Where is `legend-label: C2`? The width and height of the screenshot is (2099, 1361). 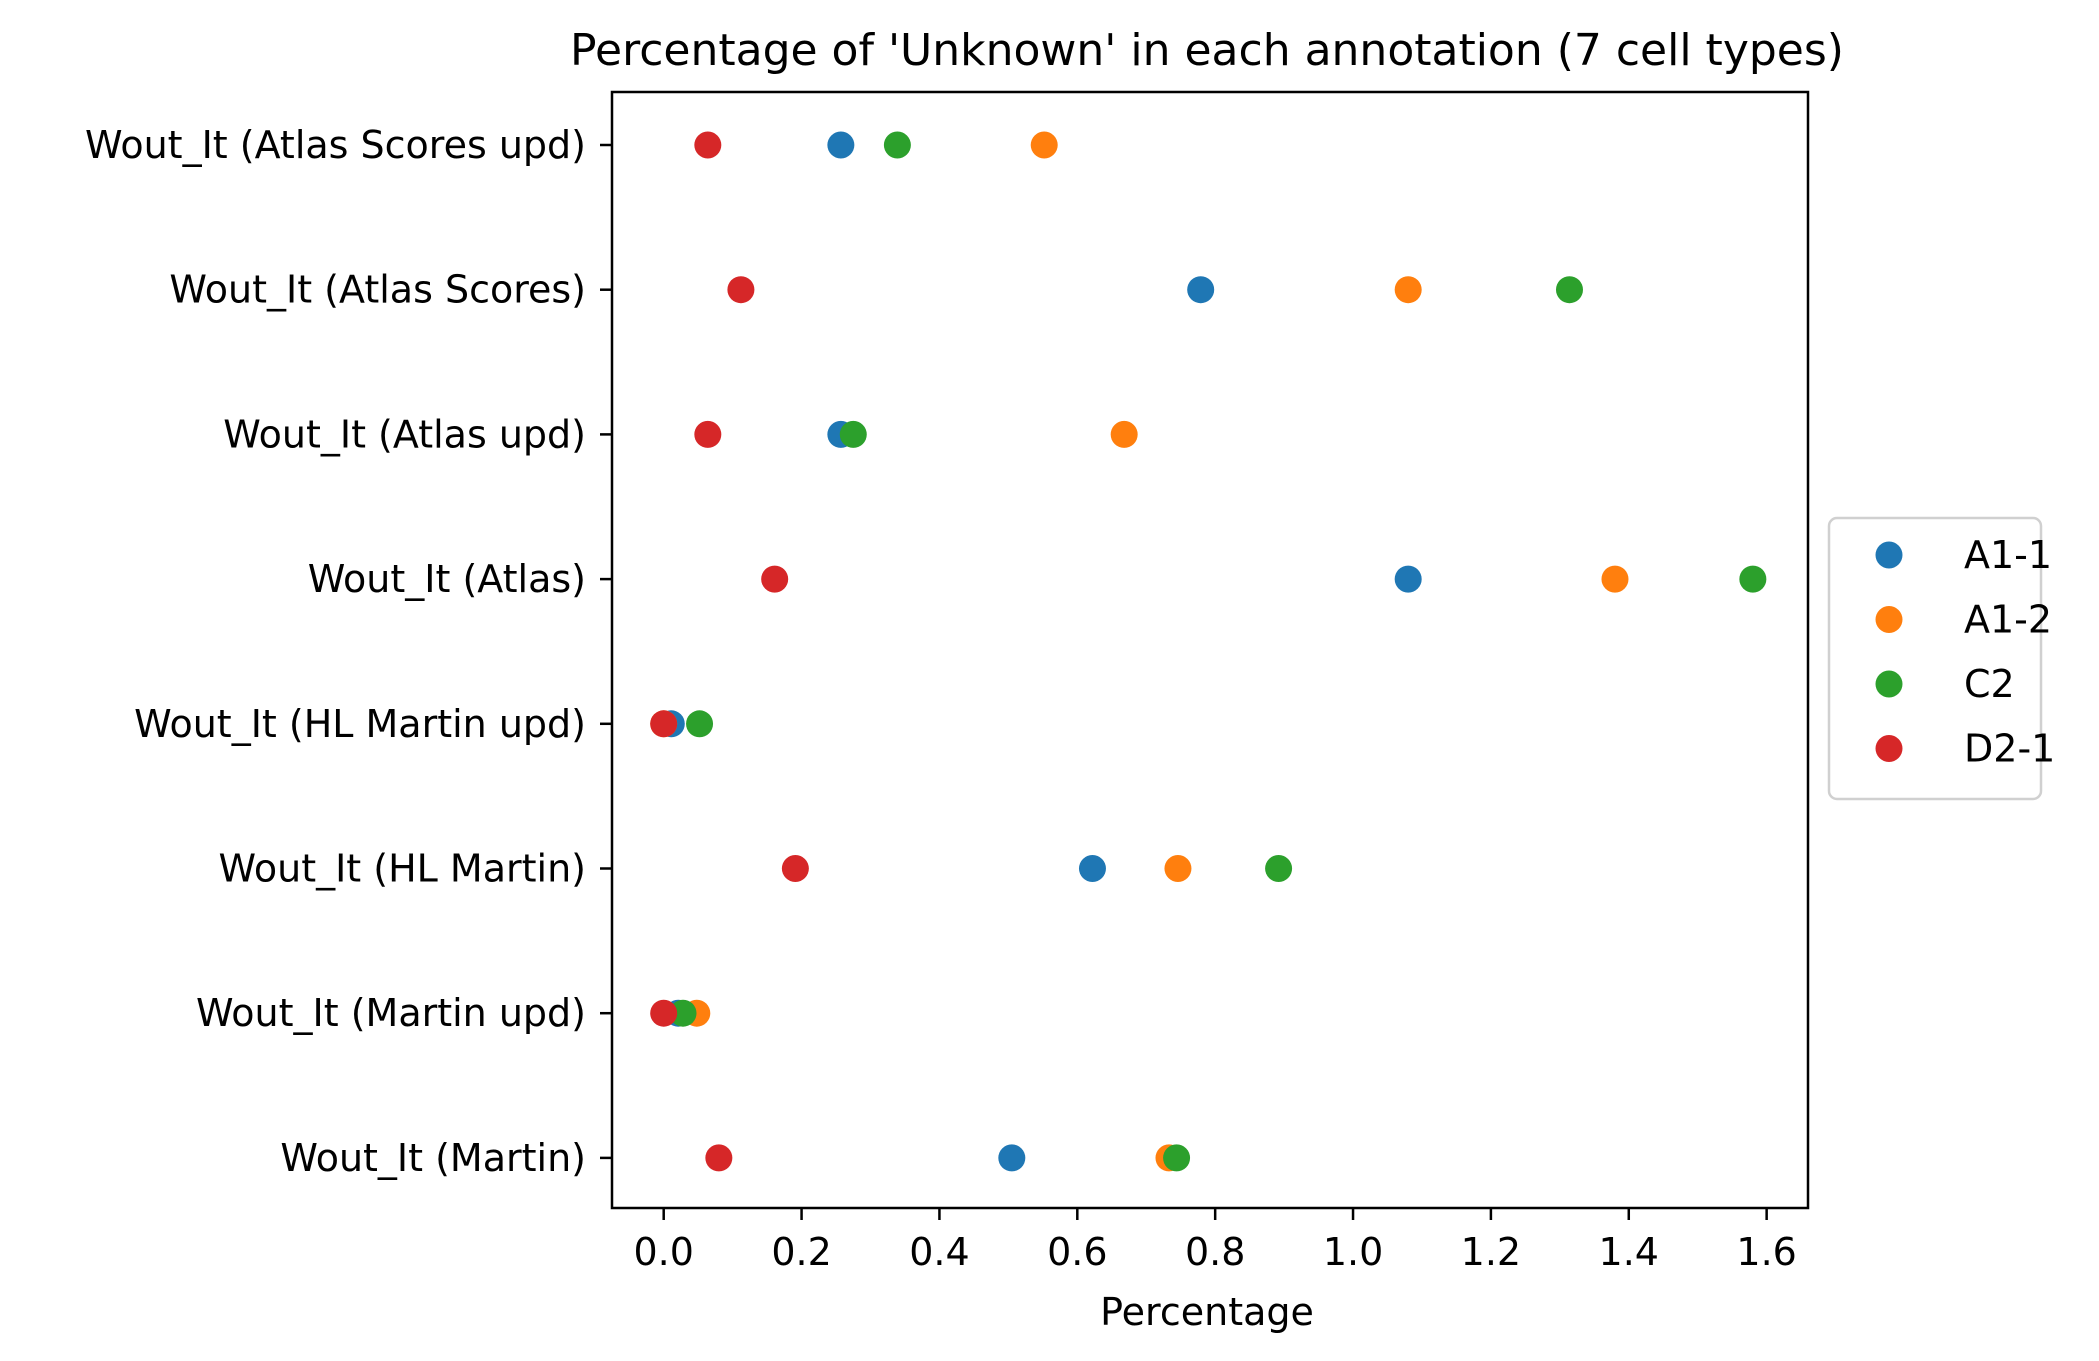 legend-label: C2 is located at coordinates (1989, 684).